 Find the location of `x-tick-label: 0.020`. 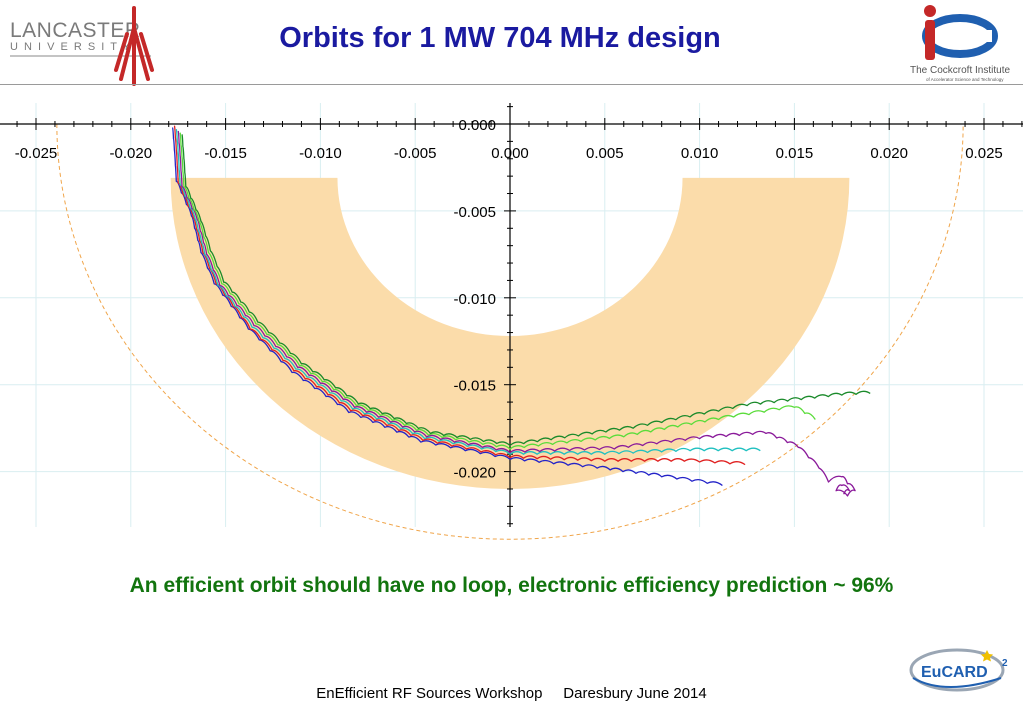

x-tick-label: 0.020 is located at coordinates (889, 153).